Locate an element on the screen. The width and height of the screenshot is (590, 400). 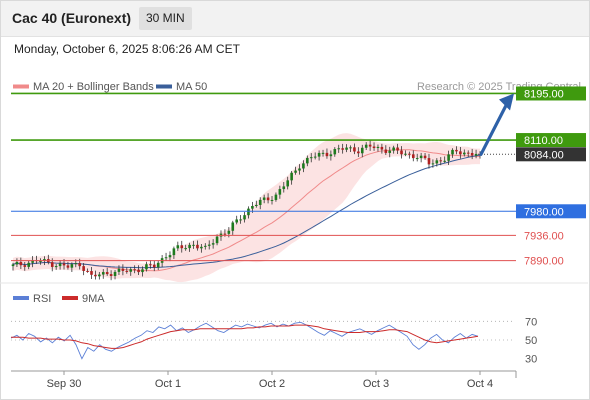
header-bar: Cac 40 (Euronext) 30 MIN is located at coordinates (295, 19).